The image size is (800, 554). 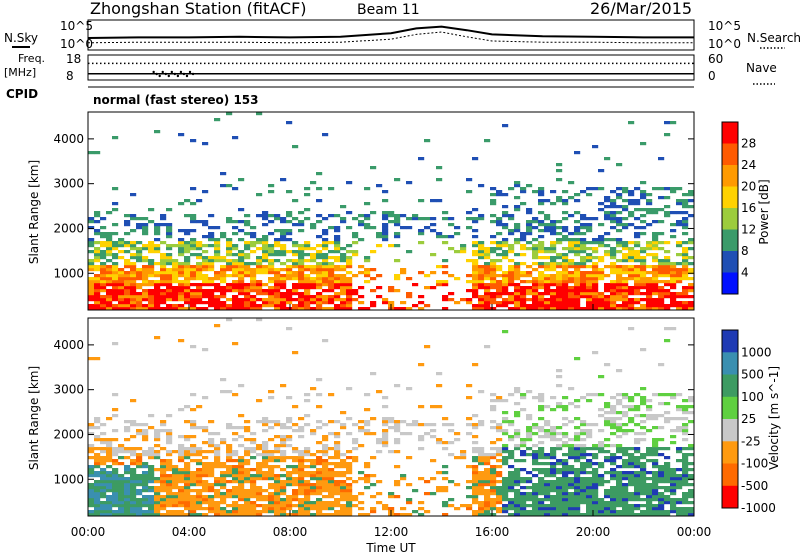 What do you see at coordinates (752, 397) in the screenshot?
I see `velocity-colorbar-label: 100` at bounding box center [752, 397].